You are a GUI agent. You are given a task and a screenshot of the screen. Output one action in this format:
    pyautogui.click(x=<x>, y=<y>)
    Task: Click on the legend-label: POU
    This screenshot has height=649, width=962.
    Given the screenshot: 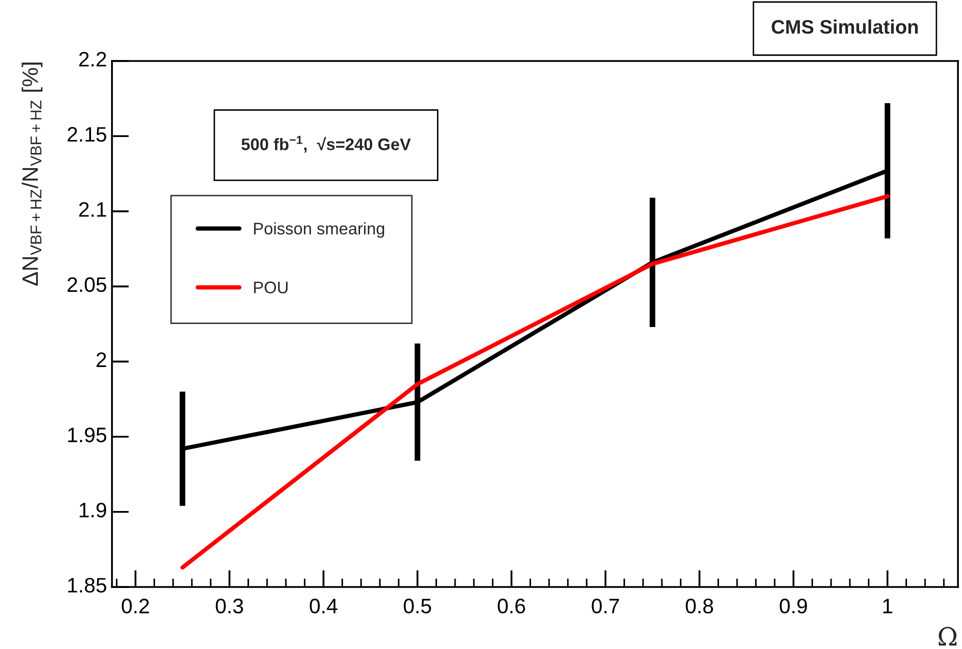 What is the action you would take?
    pyautogui.click(x=271, y=288)
    